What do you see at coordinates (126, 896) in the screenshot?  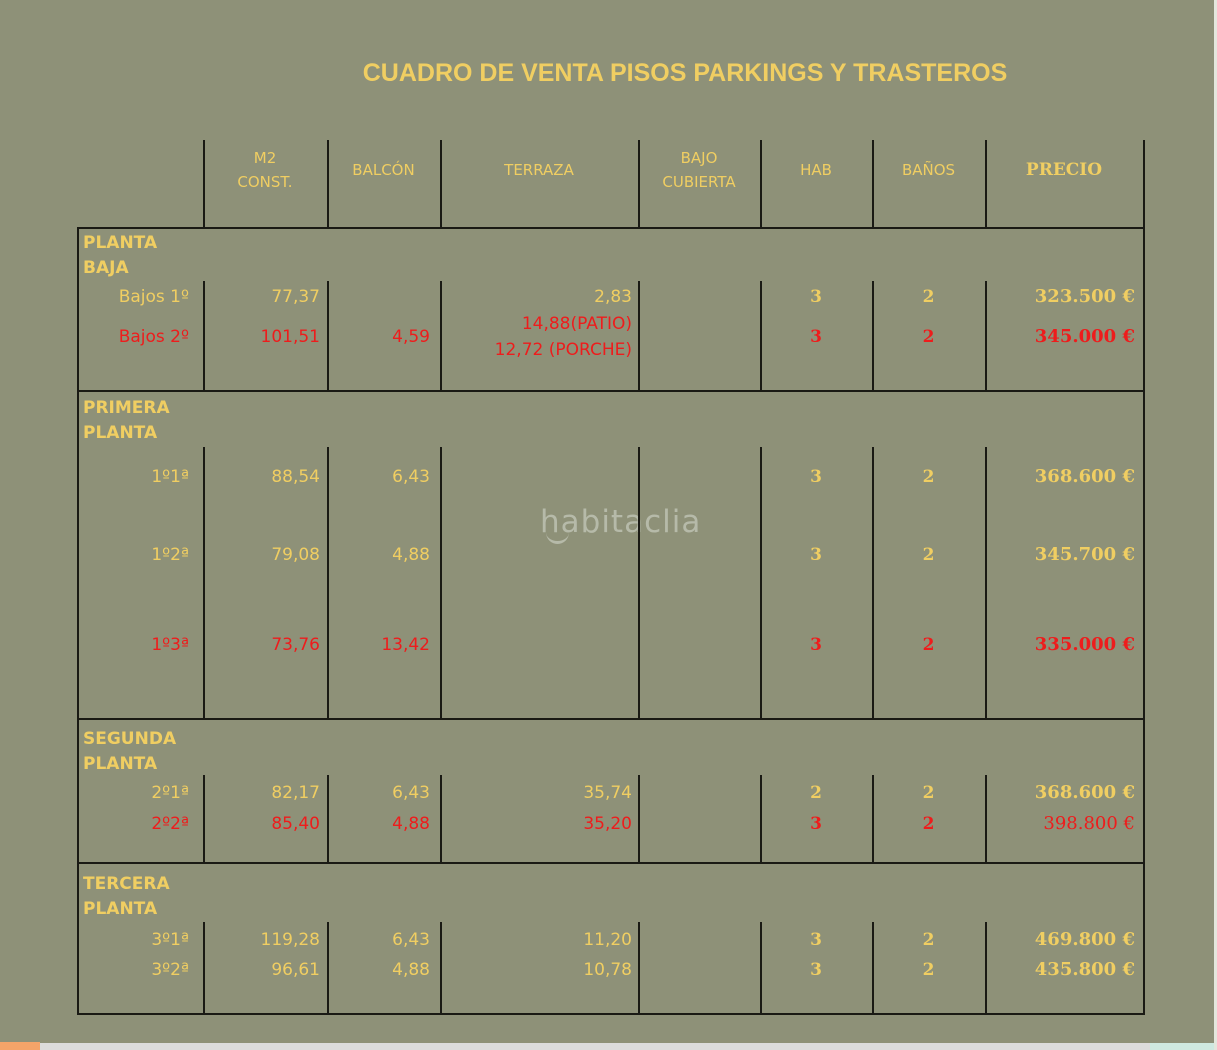 I see `section-title-tercera-planta: TERCERA PLANTA` at bounding box center [126, 896].